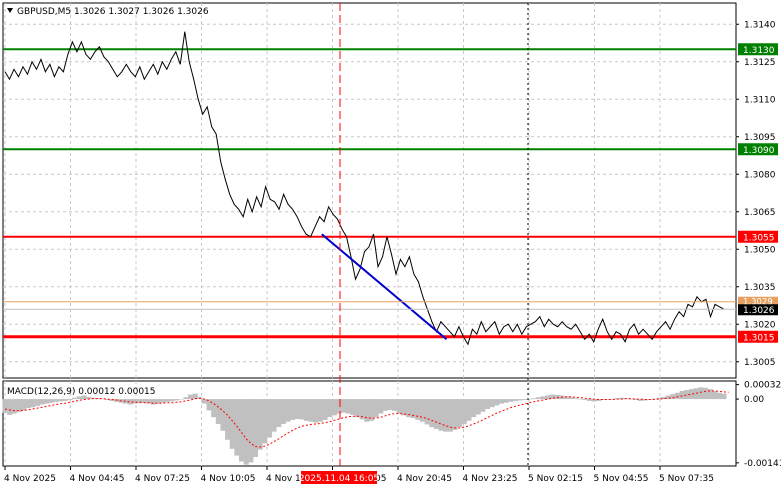  I want to click on x-tick-label: 5 Nov 07:35, so click(686, 479).